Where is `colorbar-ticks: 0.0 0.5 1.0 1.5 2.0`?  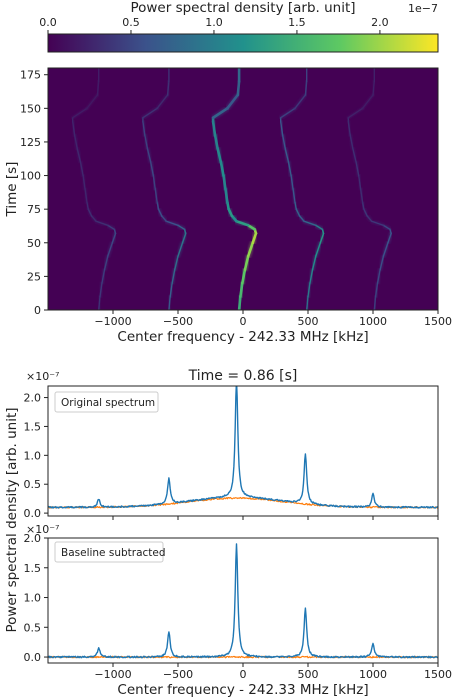 colorbar-ticks: 0.0 0.5 1.0 1.5 2.0 is located at coordinates (214, 25).